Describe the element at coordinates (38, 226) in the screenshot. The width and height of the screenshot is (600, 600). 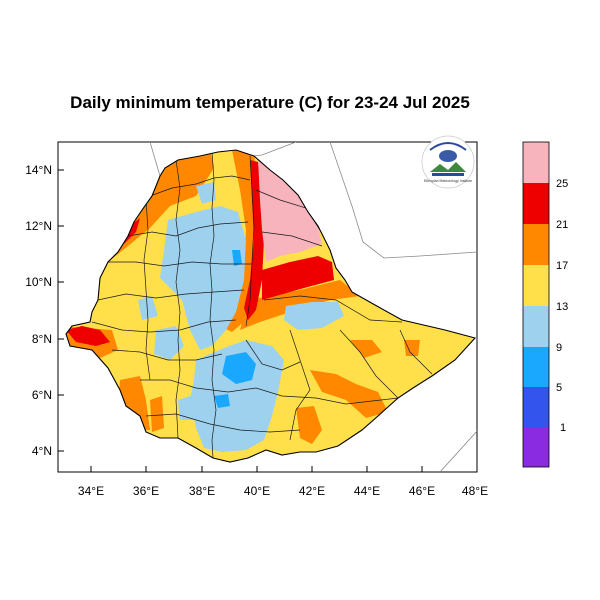
I see `y-tick-label: 12°N` at that location.